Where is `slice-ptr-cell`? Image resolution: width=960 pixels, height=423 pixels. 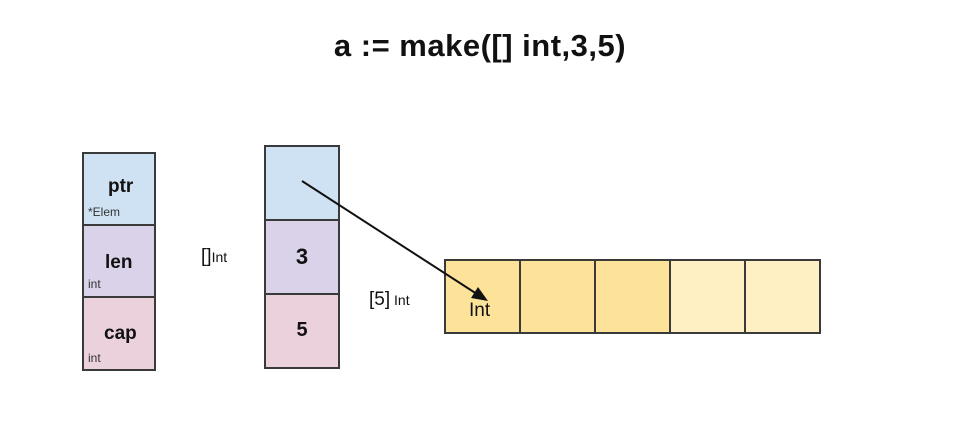
slice-ptr-cell is located at coordinates (302, 183).